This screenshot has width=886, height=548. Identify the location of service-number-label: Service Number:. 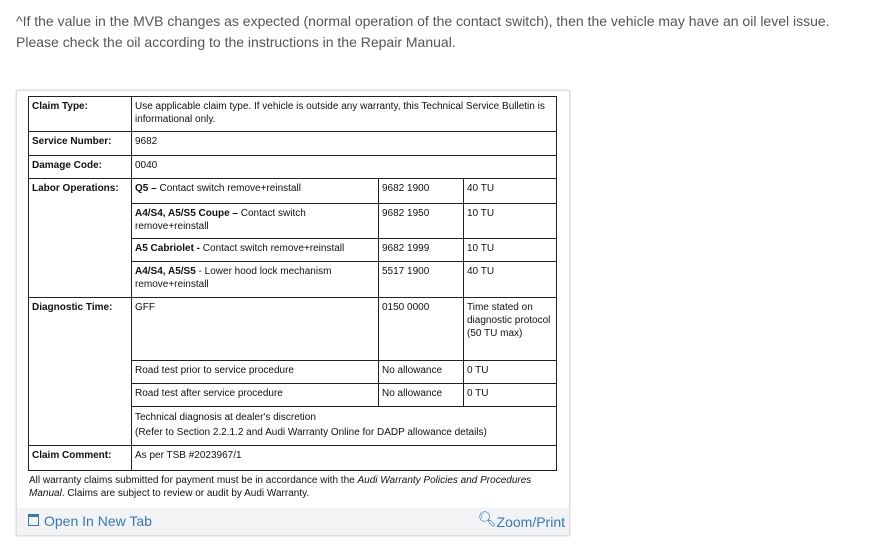
(80, 143).